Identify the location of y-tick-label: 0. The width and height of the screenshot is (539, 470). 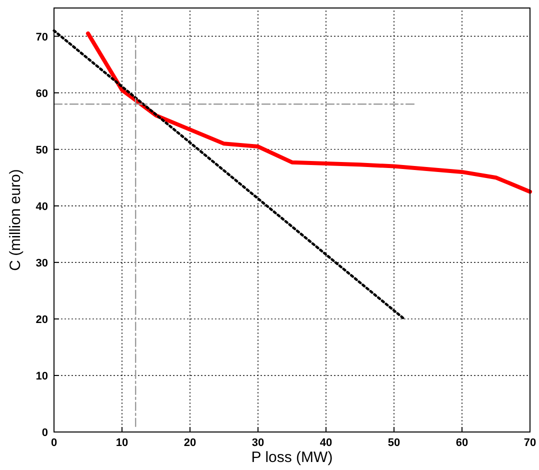
(45, 433).